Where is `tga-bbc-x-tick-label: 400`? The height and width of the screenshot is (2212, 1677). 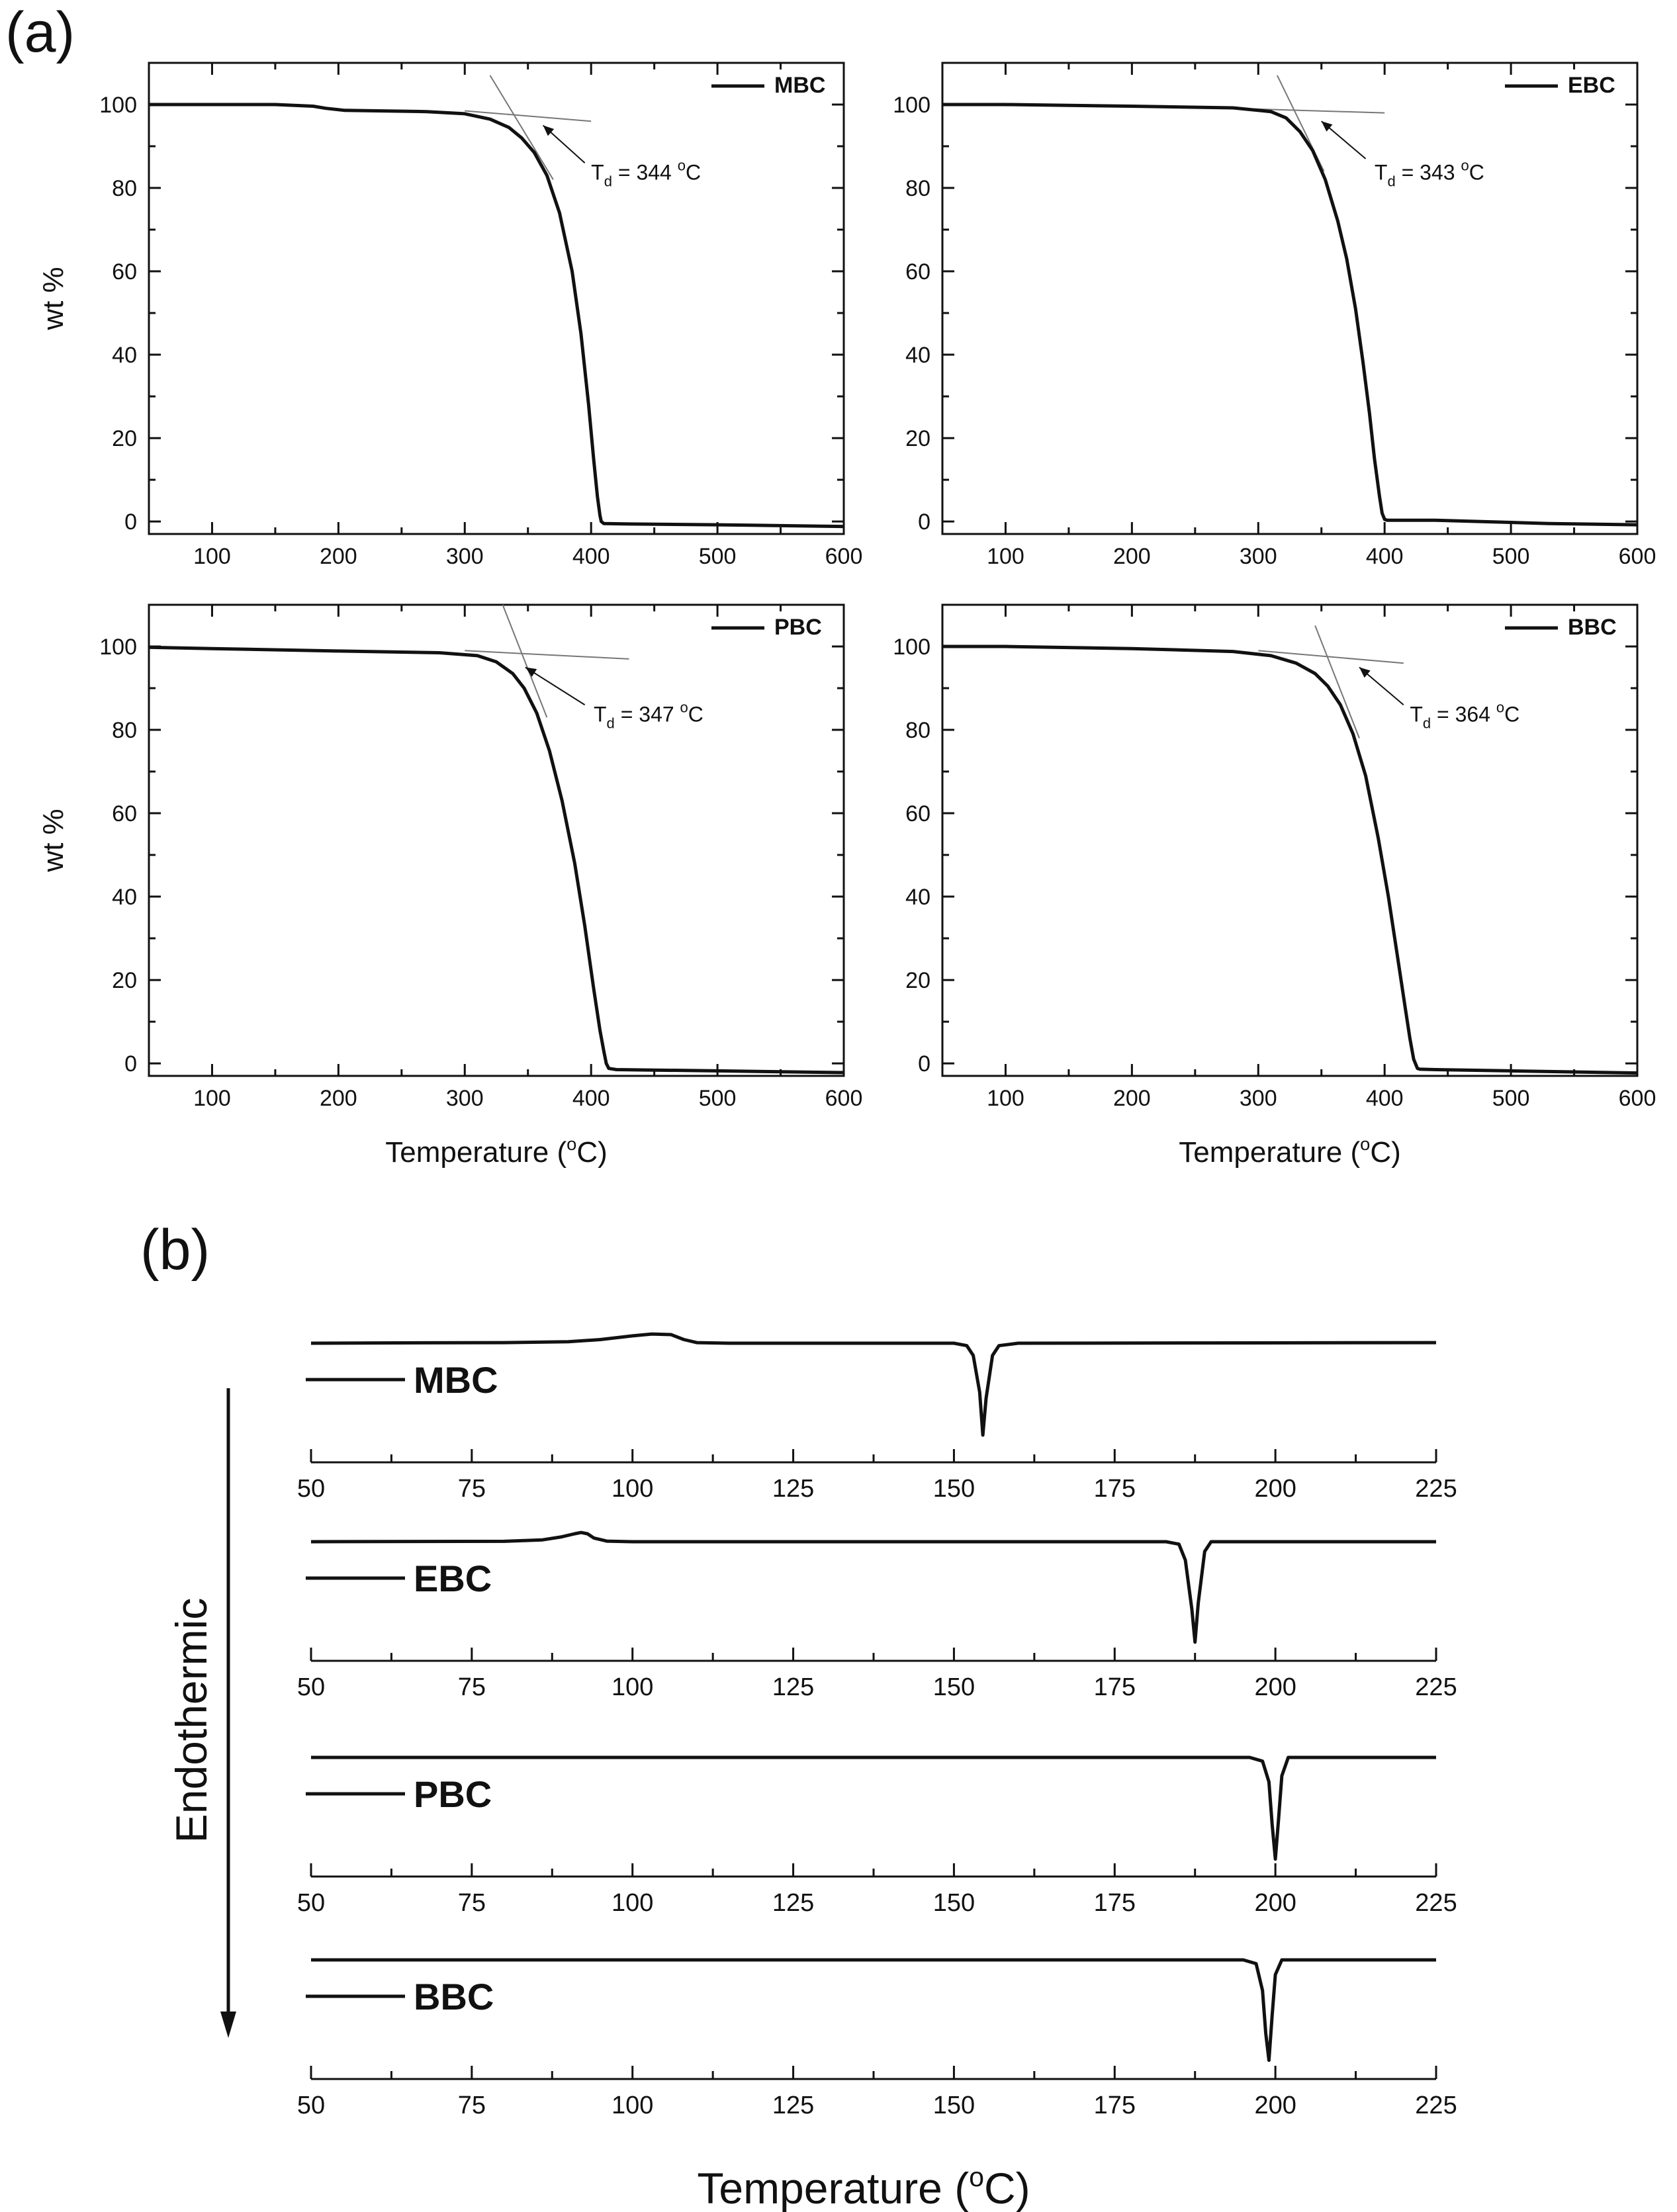
tga-bbc-x-tick-label: 400 is located at coordinates (1385, 1098).